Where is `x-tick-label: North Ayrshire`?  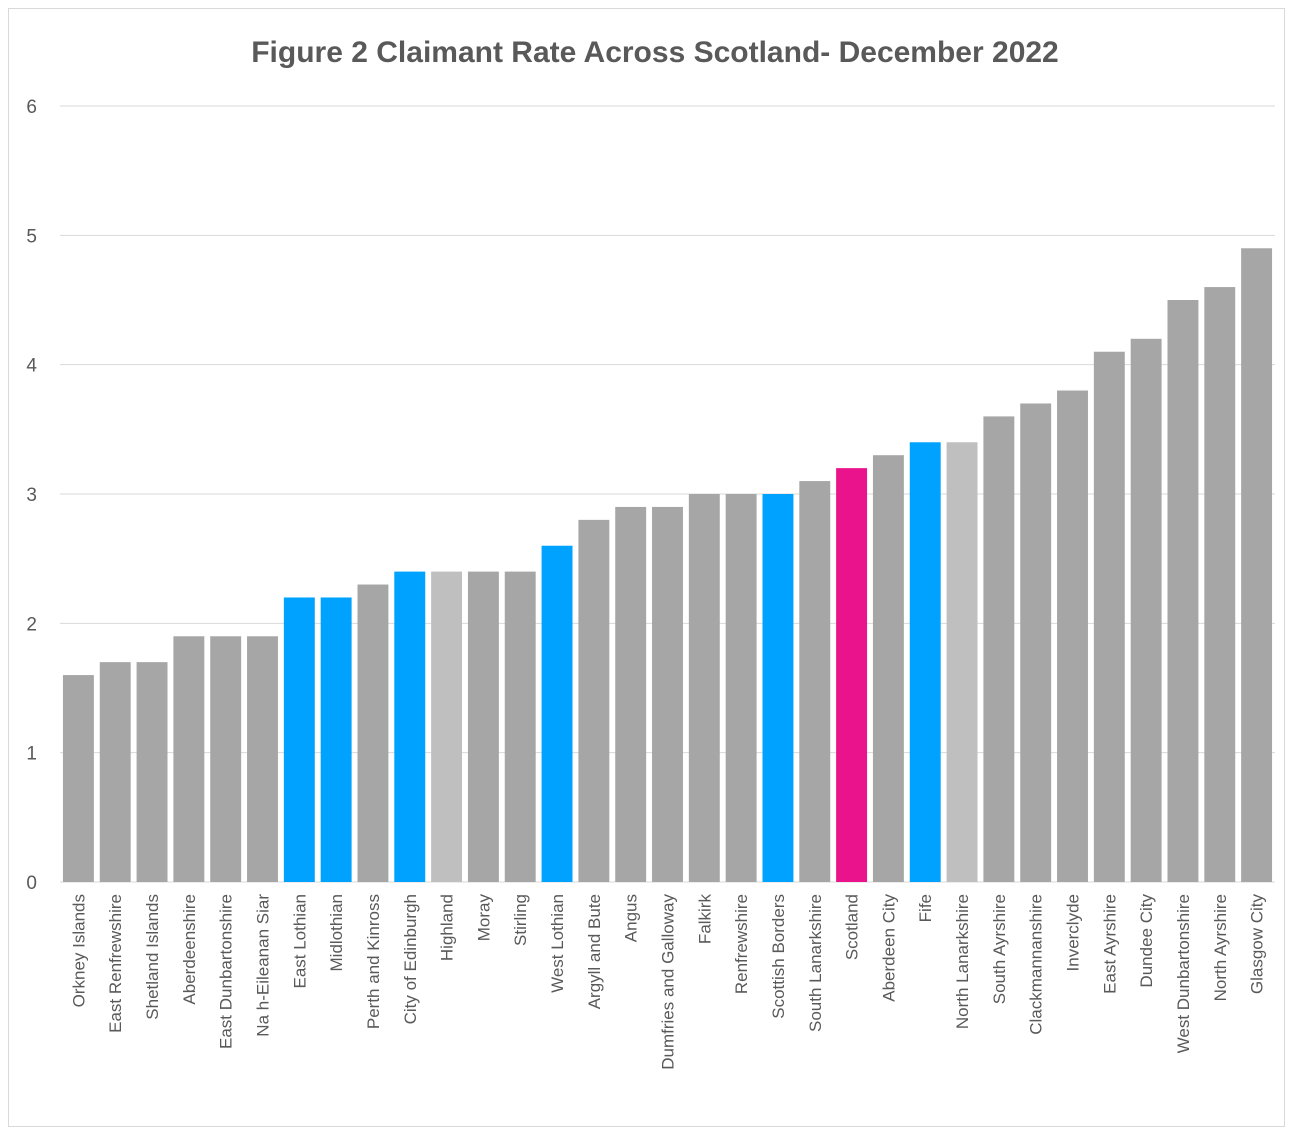 x-tick-label: North Ayrshire is located at coordinates (1220, 947).